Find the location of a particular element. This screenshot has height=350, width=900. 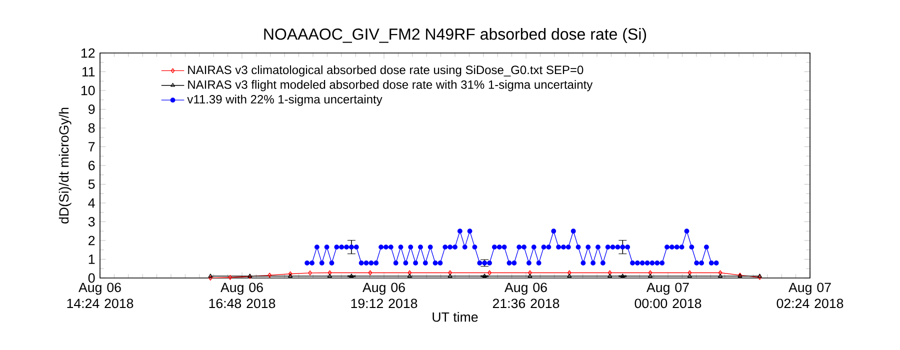

x-tick-label: Aug 07 00:00 2018 is located at coordinates (668, 295).